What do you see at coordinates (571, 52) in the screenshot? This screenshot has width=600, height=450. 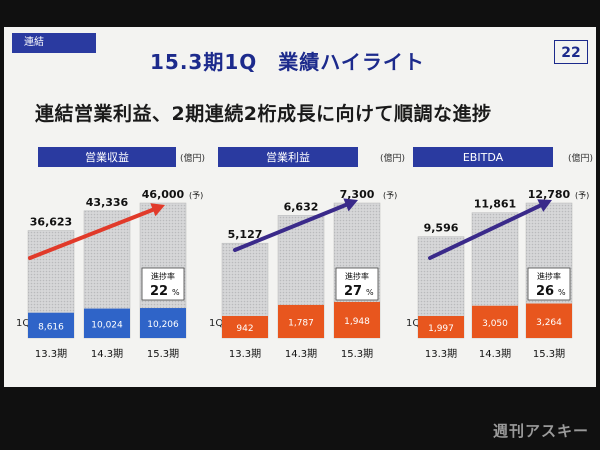 I see `page-number: 22` at bounding box center [571, 52].